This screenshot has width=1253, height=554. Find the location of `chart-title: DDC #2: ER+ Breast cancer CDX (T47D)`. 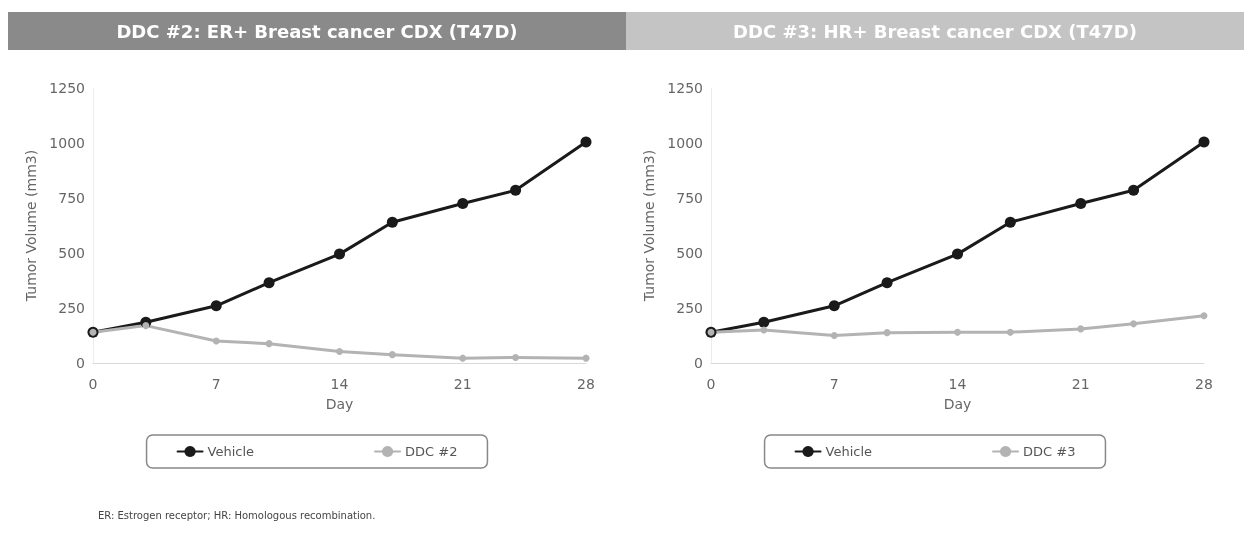

chart-title: DDC #2: ER+ Breast cancer CDX (T47D) is located at coordinates (317, 31).